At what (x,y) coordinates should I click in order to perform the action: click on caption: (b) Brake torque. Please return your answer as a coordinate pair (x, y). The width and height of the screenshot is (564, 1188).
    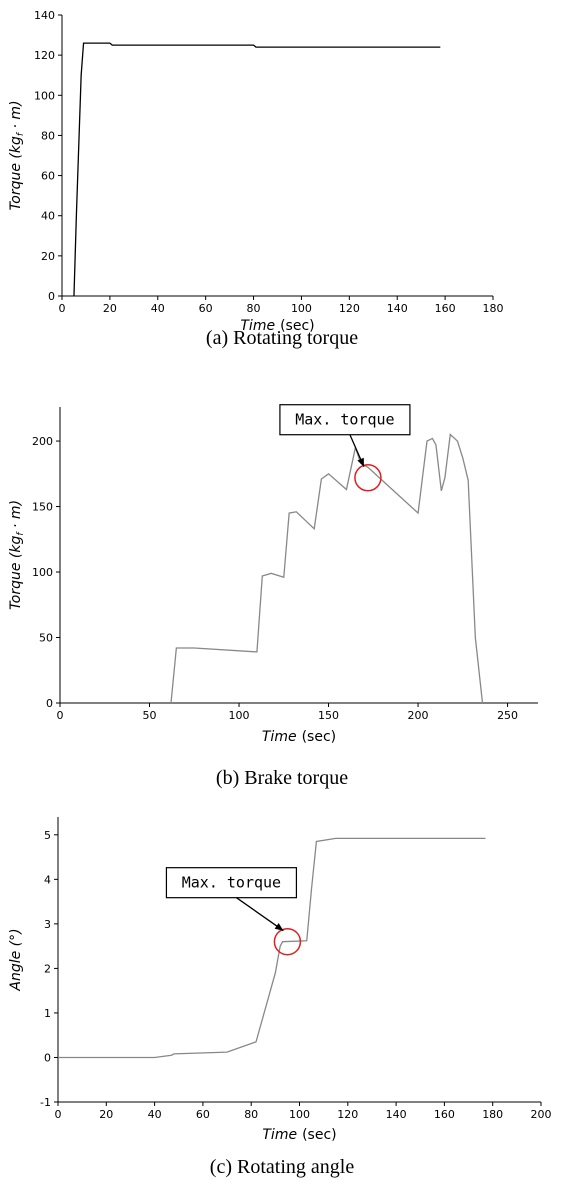
    Looking at the image, I should click on (282, 778).